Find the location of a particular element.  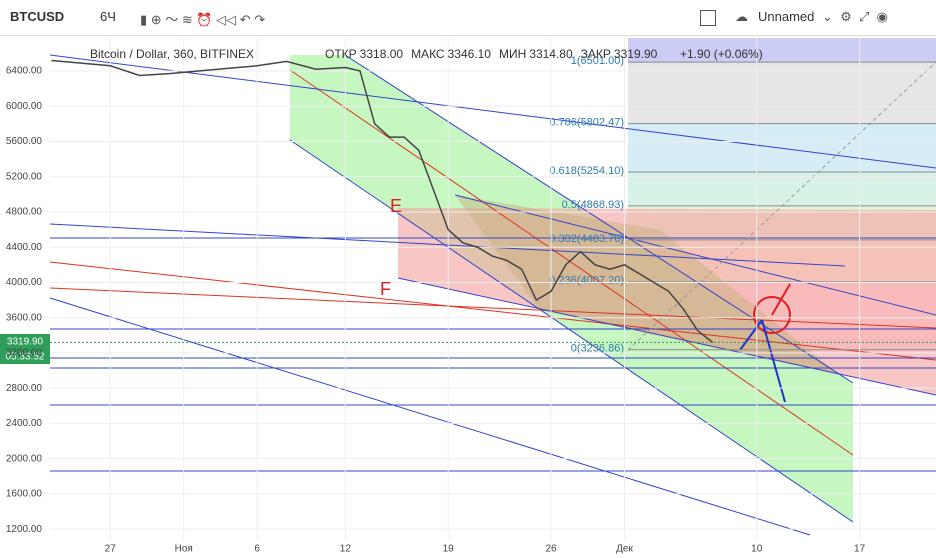

price-tag is located at coordinates (25, 349).